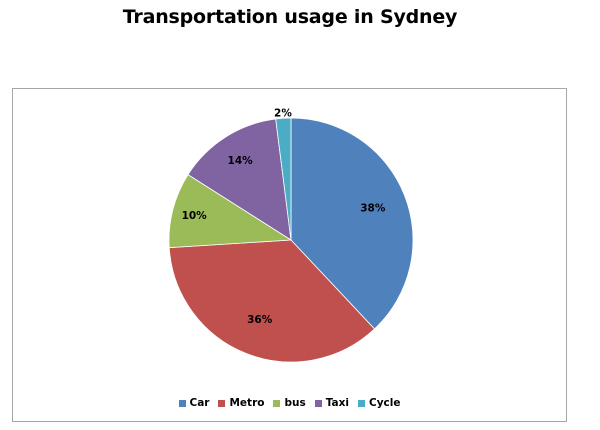 The height and width of the screenshot is (430, 600). I want to click on legend-item-cycle: Cycle, so click(379, 403).